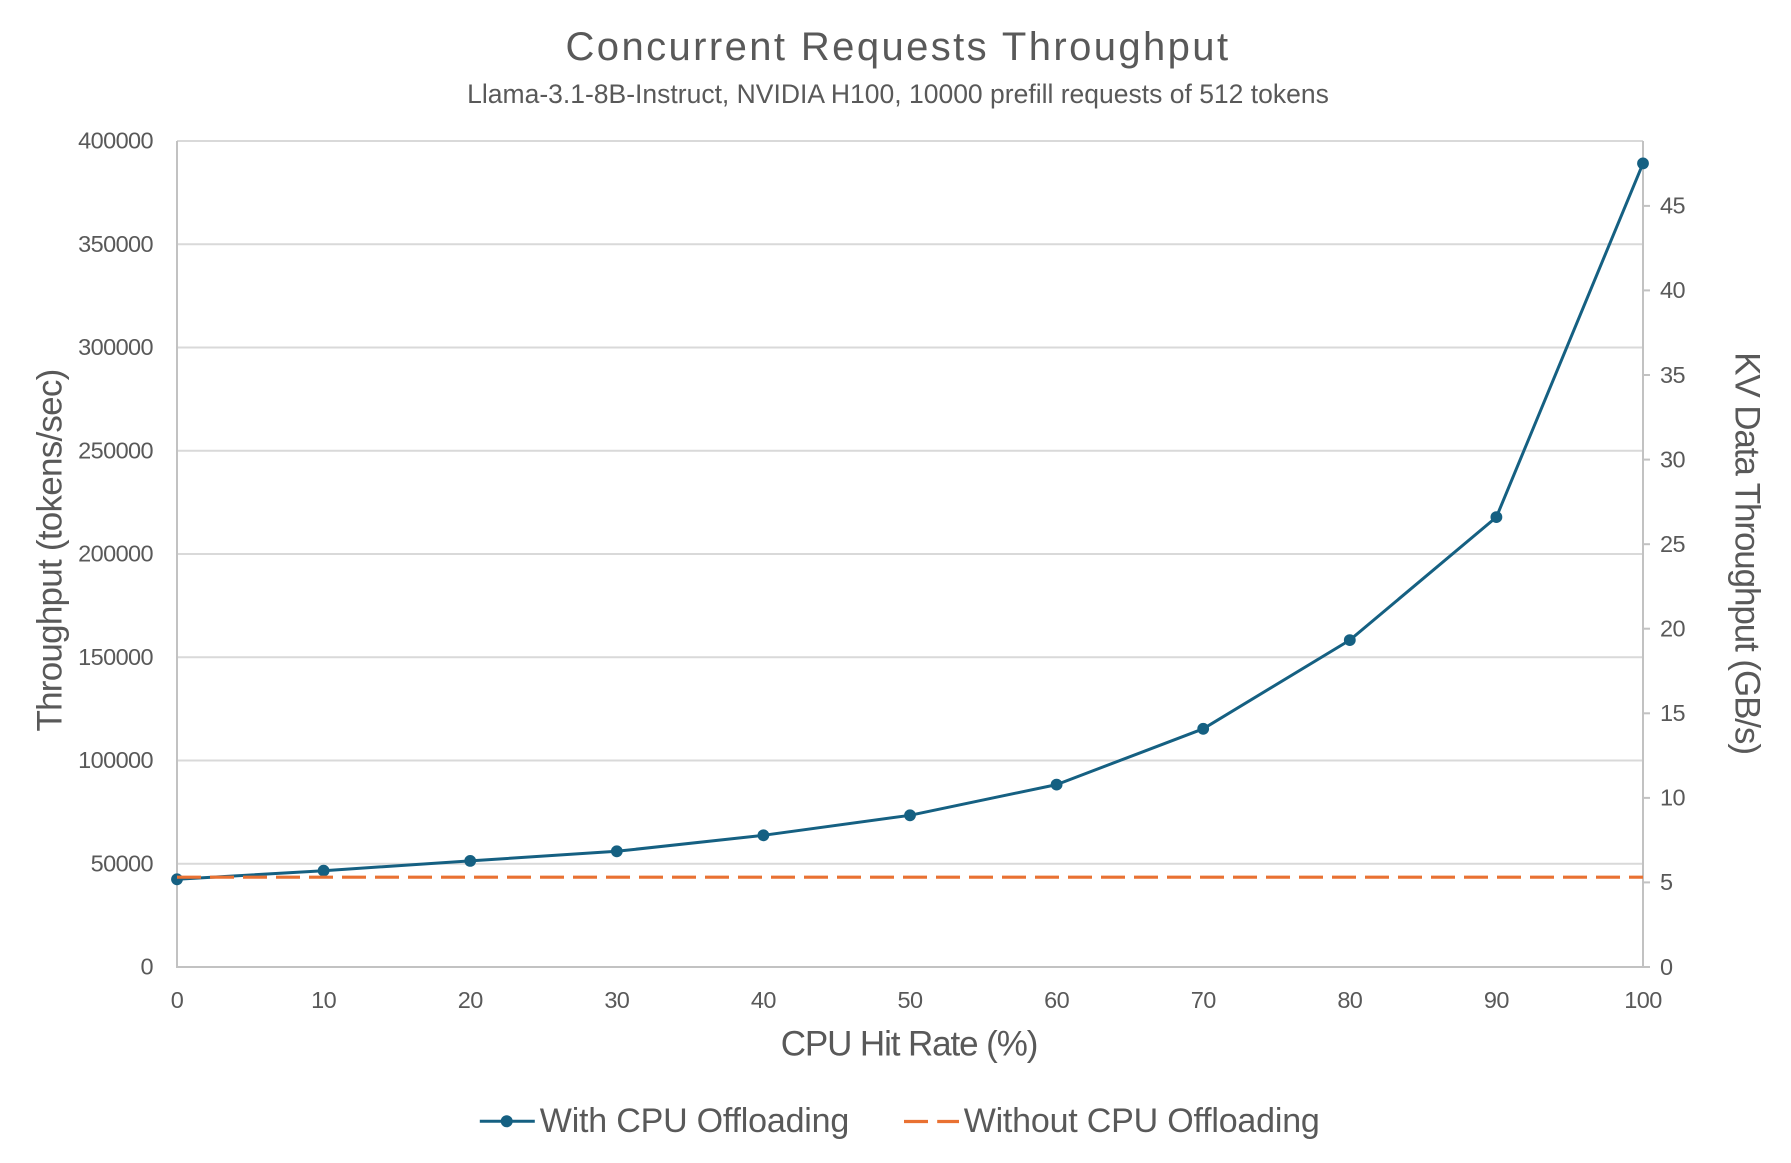 The height and width of the screenshot is (1163, 1791). Describe the element at coordinates (1672, 375) in the screenshot. I see `svg-text: 35` at that location.